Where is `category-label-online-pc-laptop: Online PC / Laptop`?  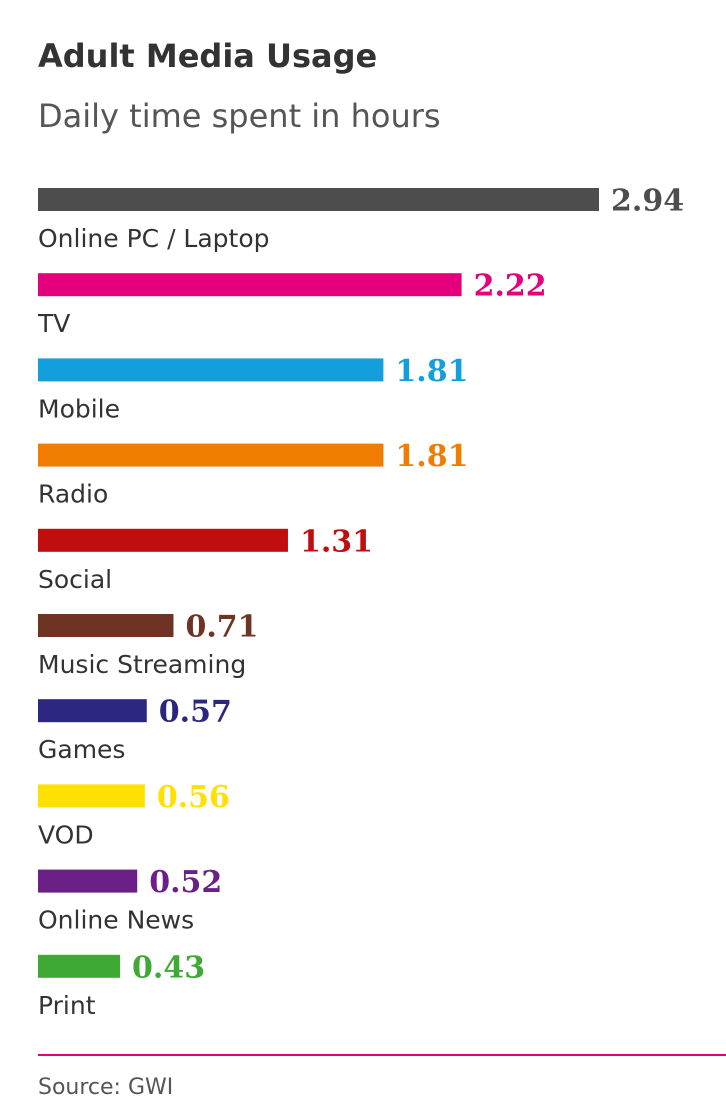
category-label-online-pc-laptop: Online PC / Laptop is located at coordinates (154, 238).